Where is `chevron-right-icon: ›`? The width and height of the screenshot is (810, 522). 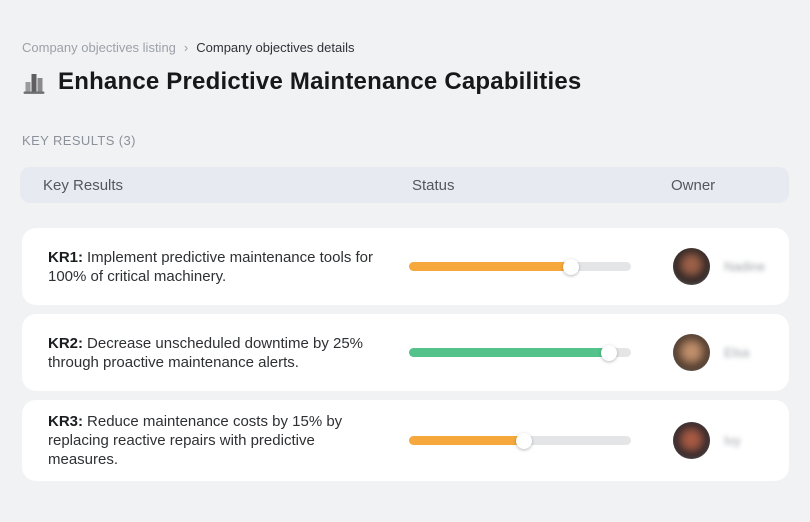 chevron-right-icon: › is located at coordinates (186, 47).